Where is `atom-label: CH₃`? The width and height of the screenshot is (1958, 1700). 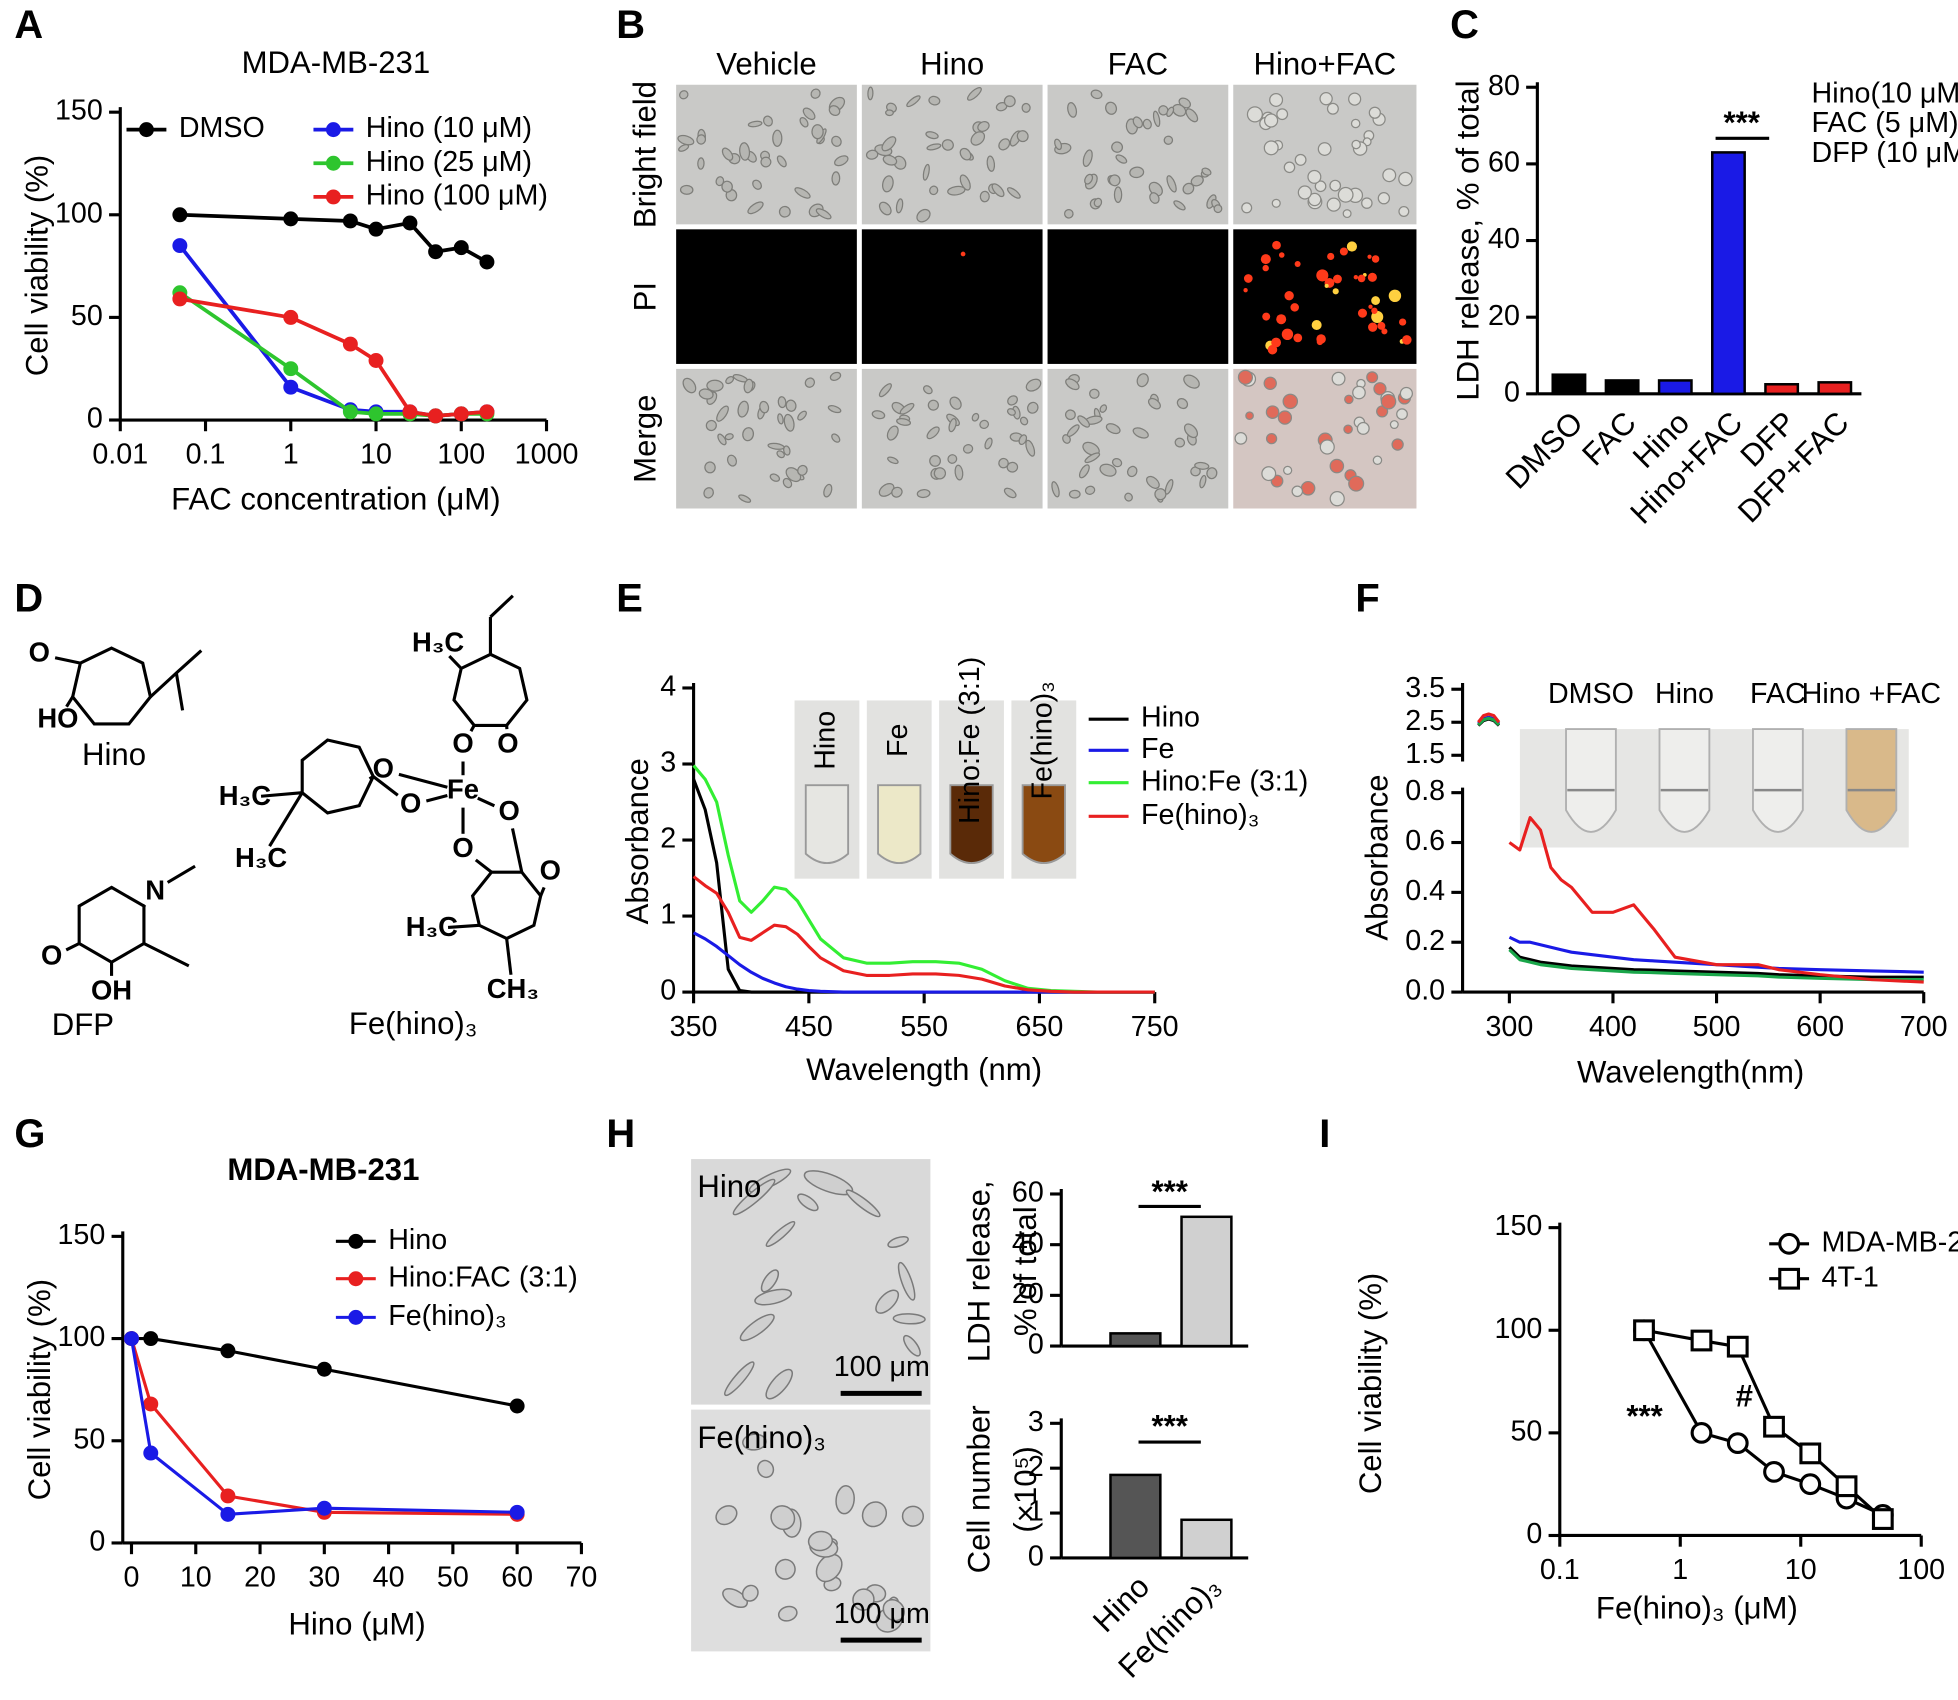
atom-label: CH₃ is located at coordinates (513, 988).